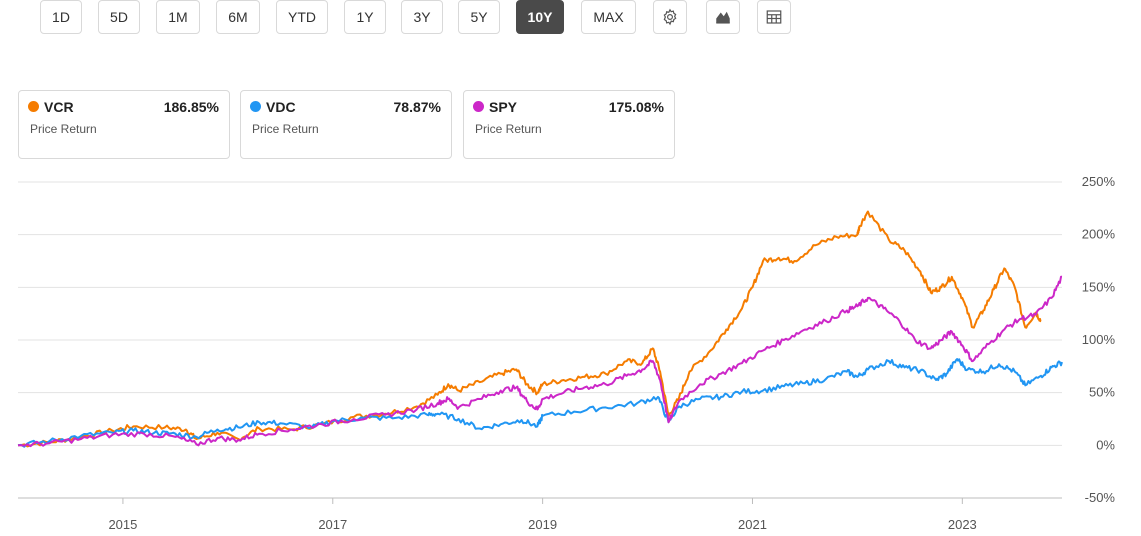 Image resolution: width=1141 pixels, height=536 pixels. What do you see at coordinates (540, 17) in the screenshot?
I see `range-10y-button: 10Y` at bounding box center [540, 17].